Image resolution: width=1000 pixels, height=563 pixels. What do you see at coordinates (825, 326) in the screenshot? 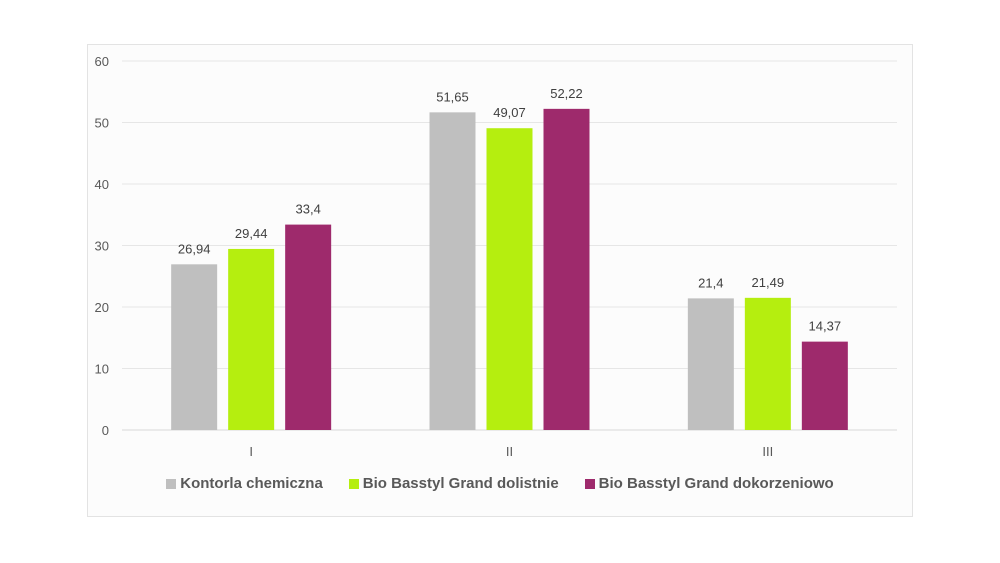
I see `data-label: 14,37` at bounding box center [825, 326].